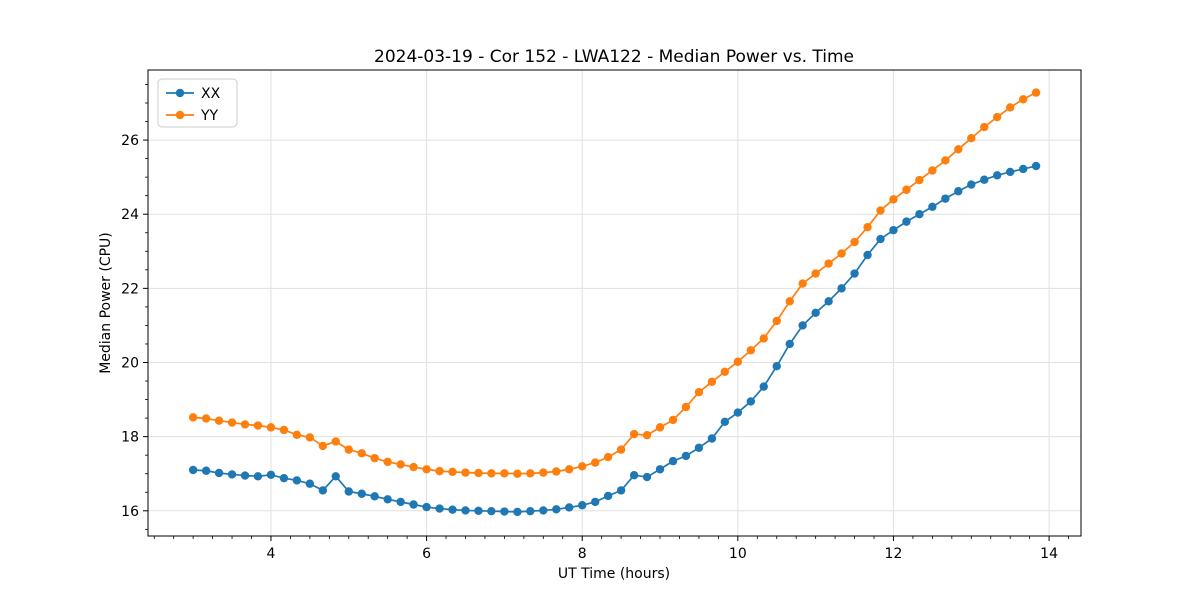 This screenshot has width=1200, height=604. What do you see at coordinates (193, 94) in the screenshot?
I see `legend-entry-xx: XX` at bounding box center [193, 94].